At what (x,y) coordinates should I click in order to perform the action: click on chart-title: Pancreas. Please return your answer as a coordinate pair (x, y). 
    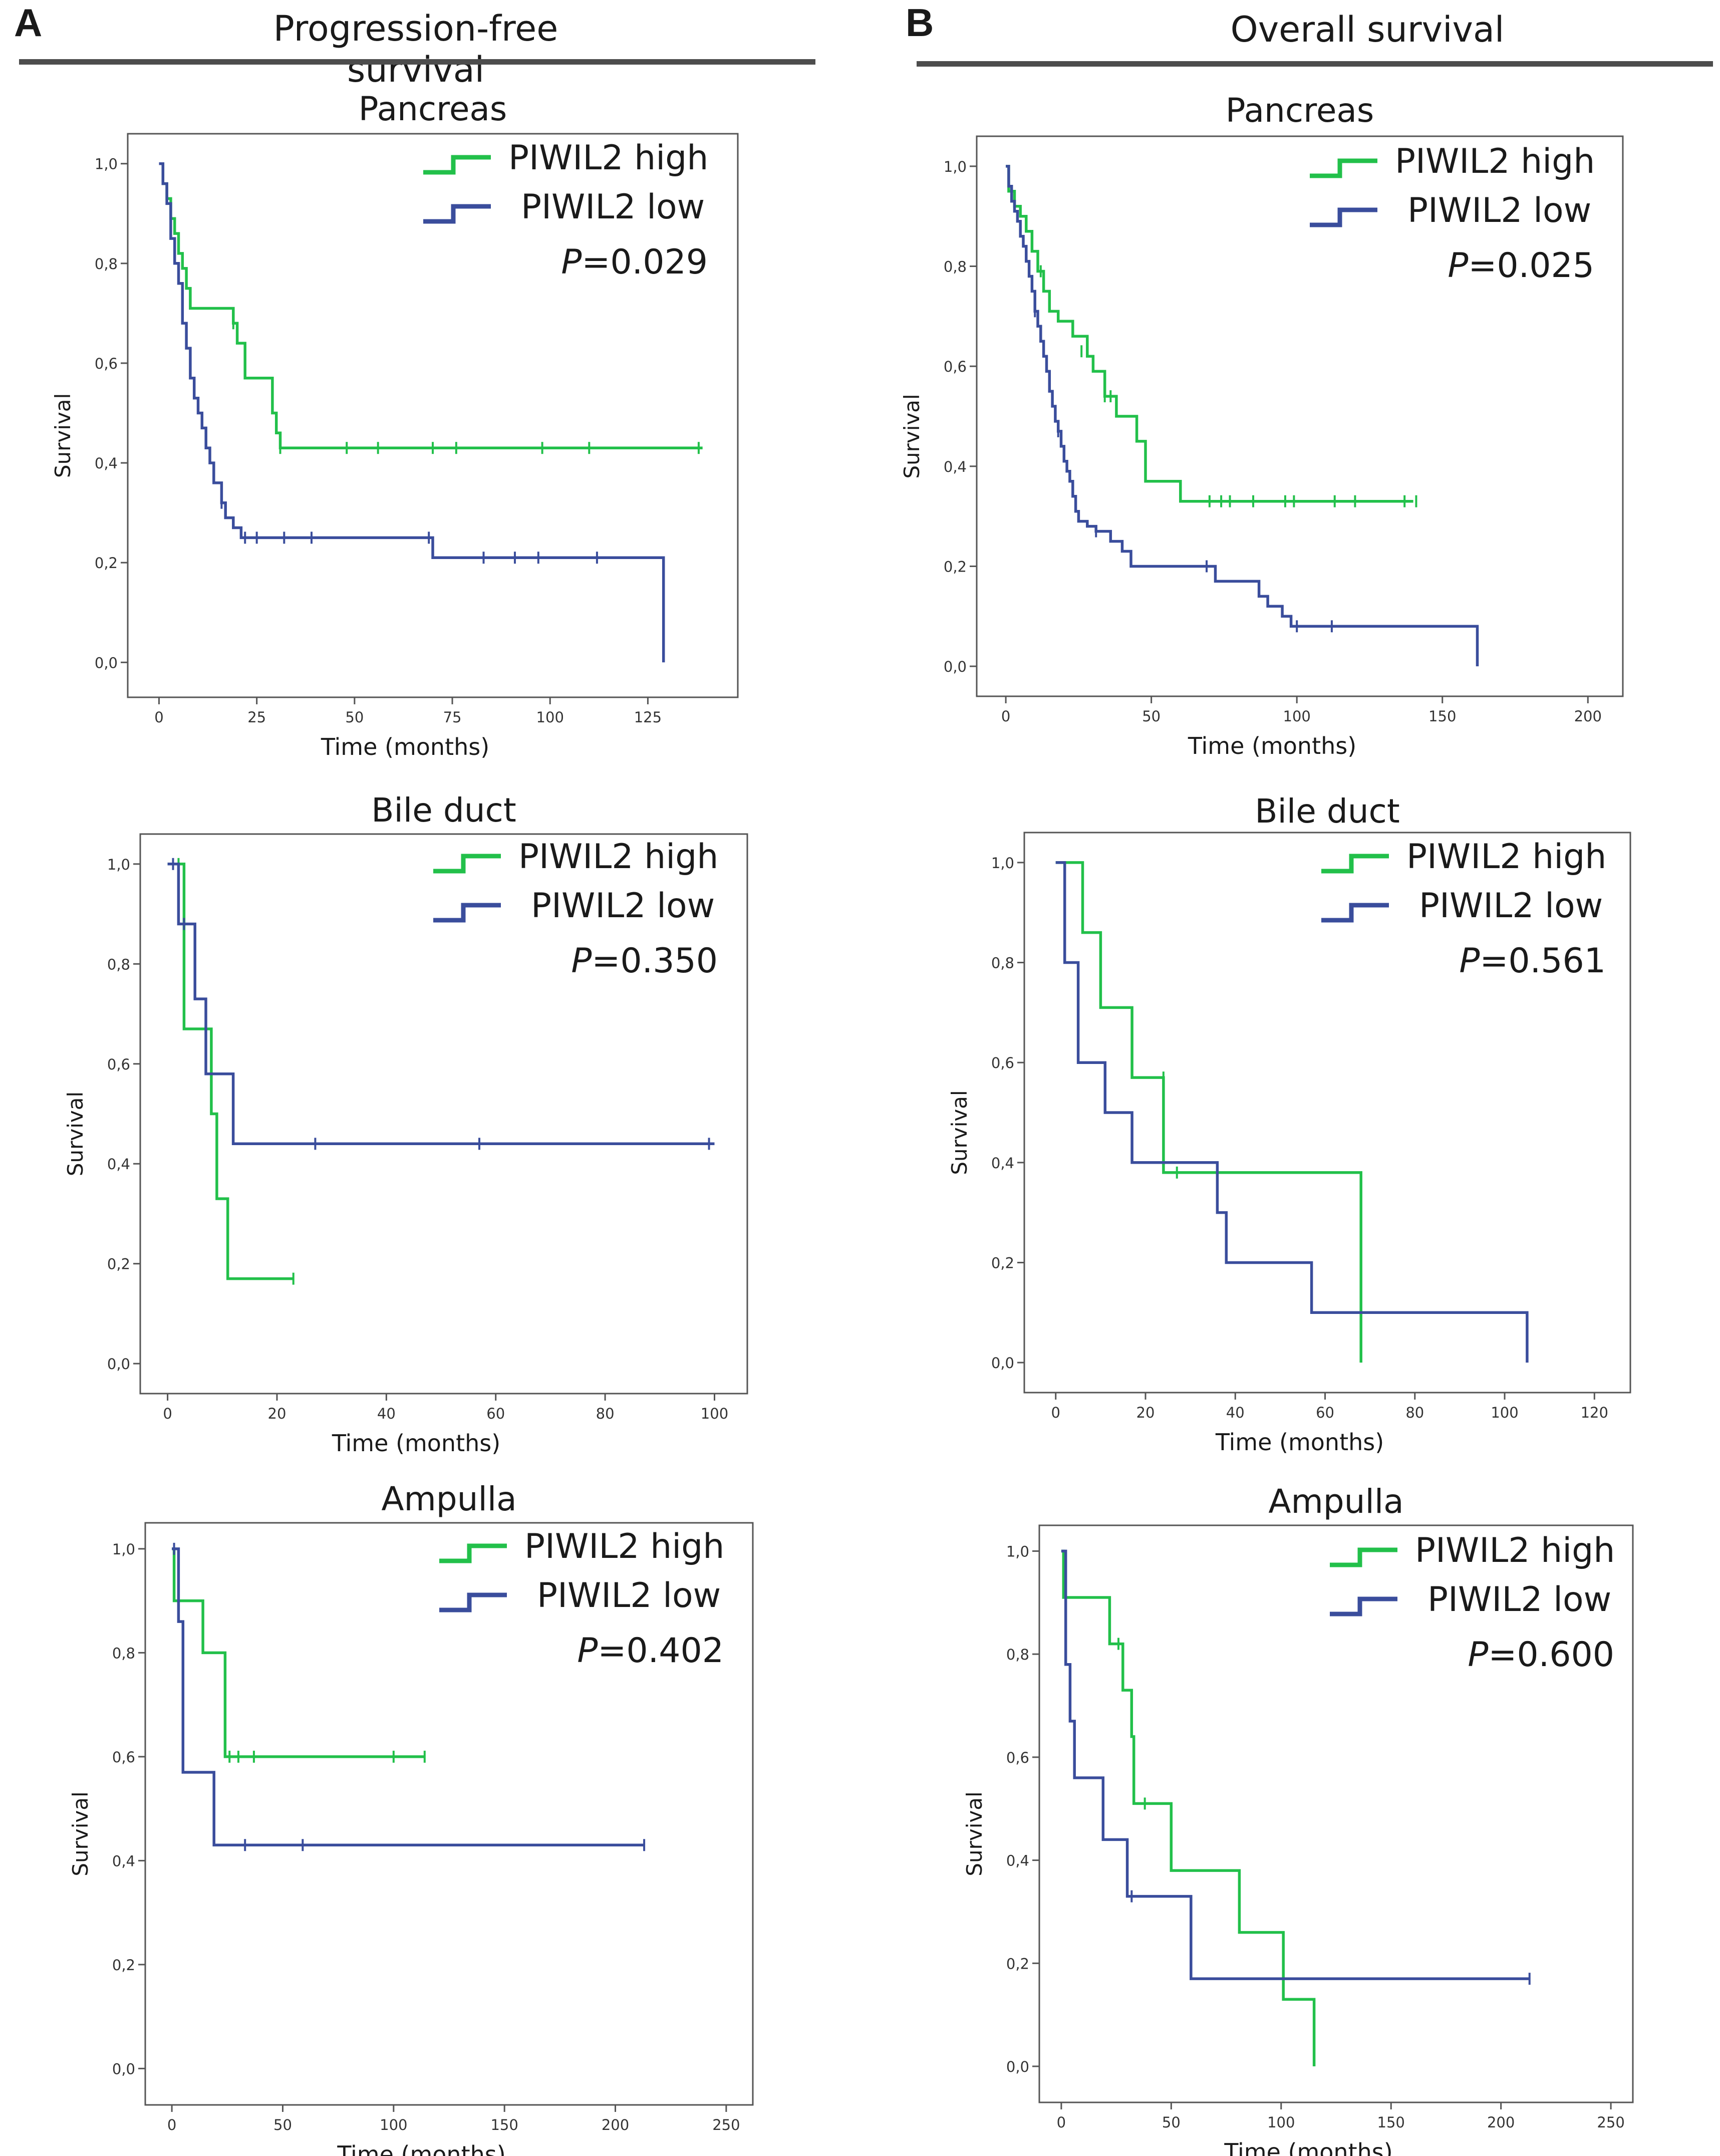
    Looking at the image, I should click on (1300, 110).